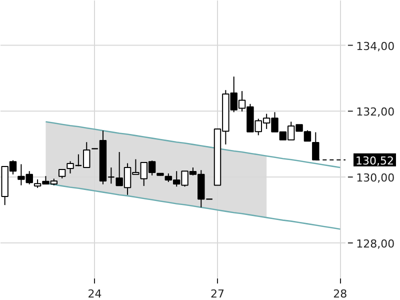 The image size is (400, 300). What do you see at coordinates (375, 178) in the screenshot?
I see `y-tick-label: 130,00` at bounding box center [375, 178].